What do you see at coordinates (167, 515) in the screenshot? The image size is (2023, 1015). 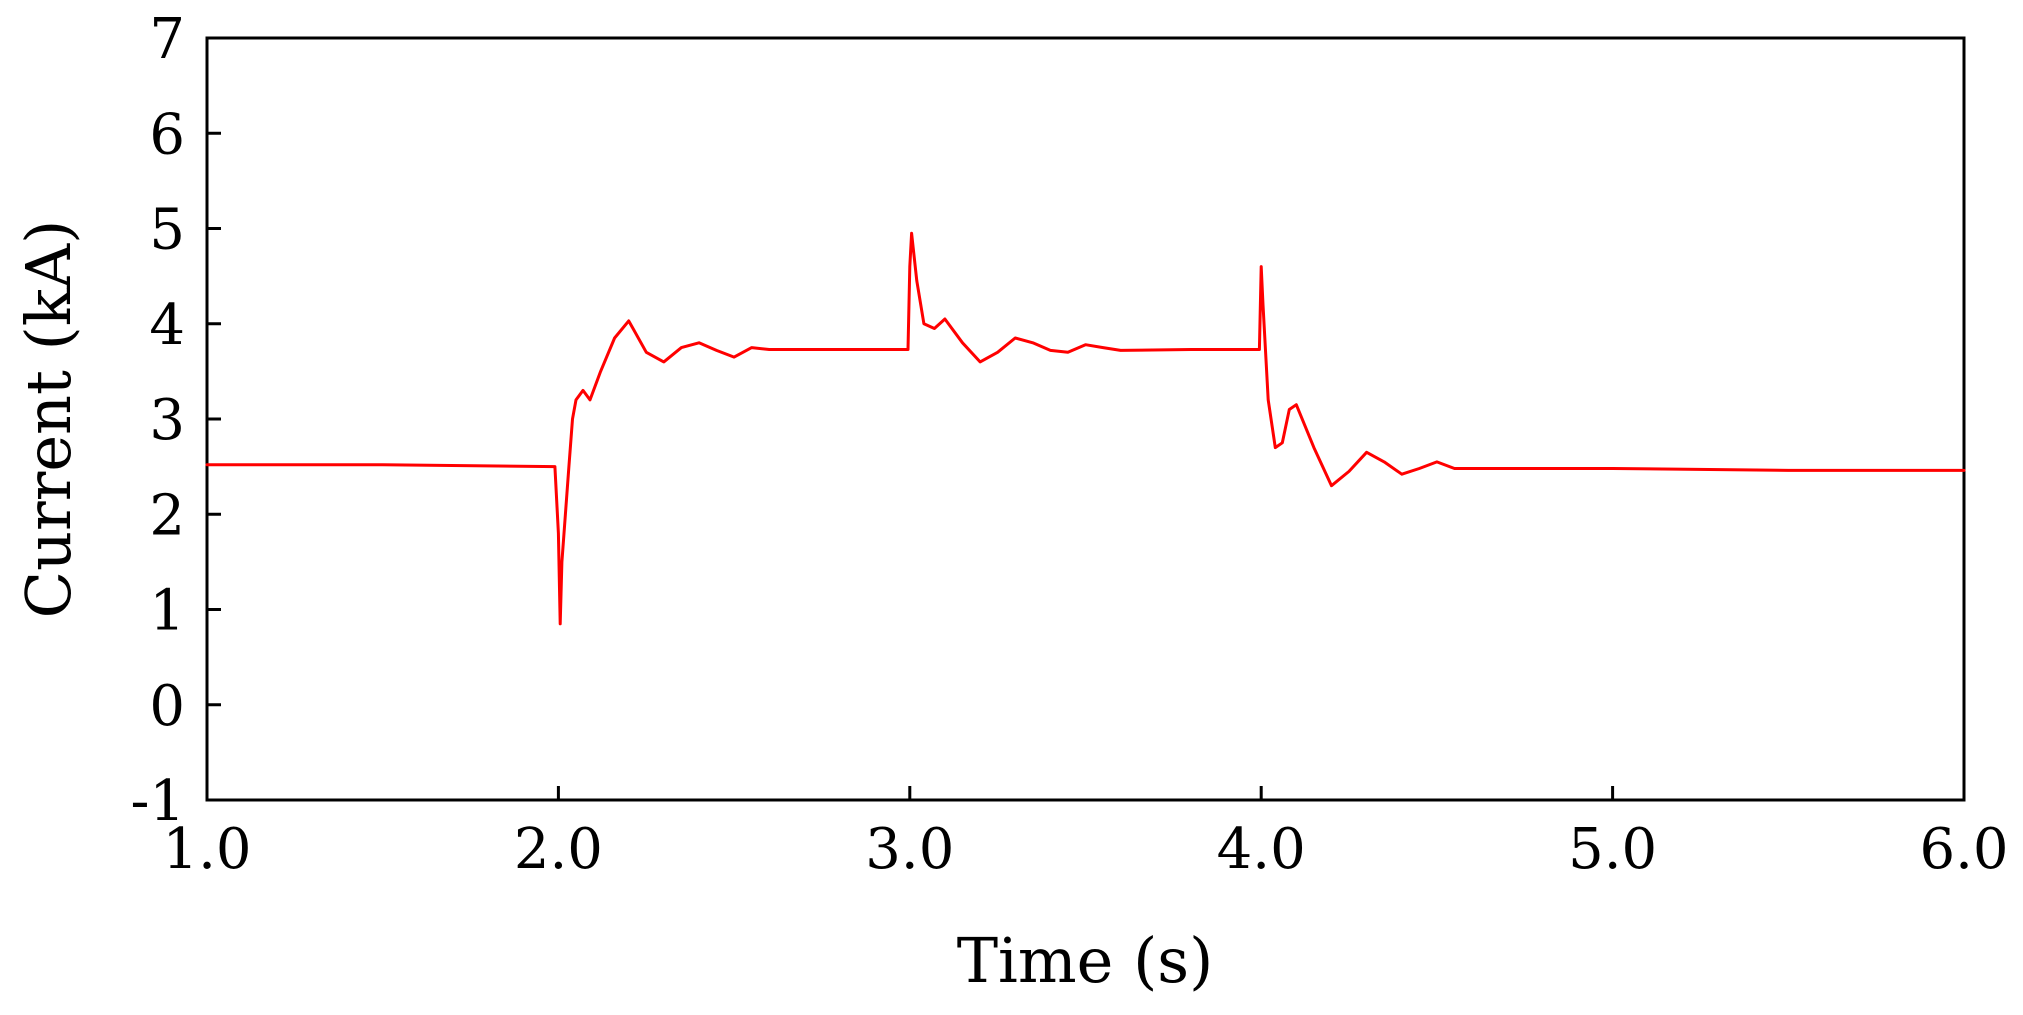 I see `y-tick-label: 2` at bounding box center [167, 515].